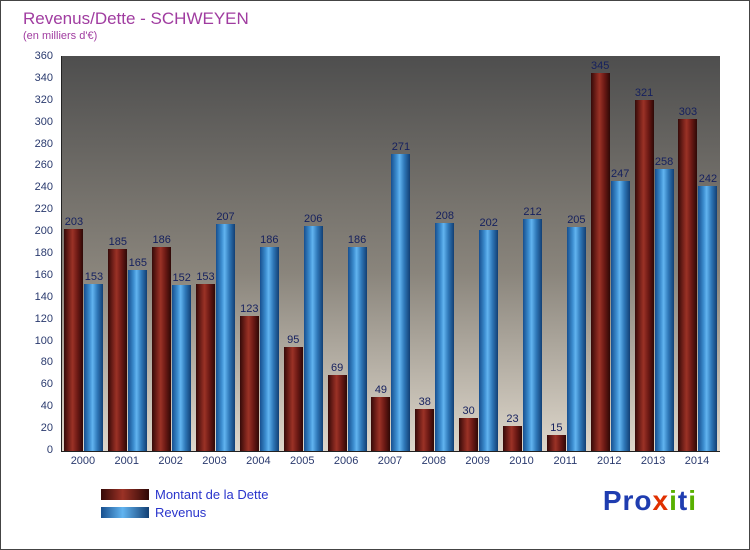 This screenshot has height=550, width=750. I want to click on bar-wrap: 203, so click(74, 253).